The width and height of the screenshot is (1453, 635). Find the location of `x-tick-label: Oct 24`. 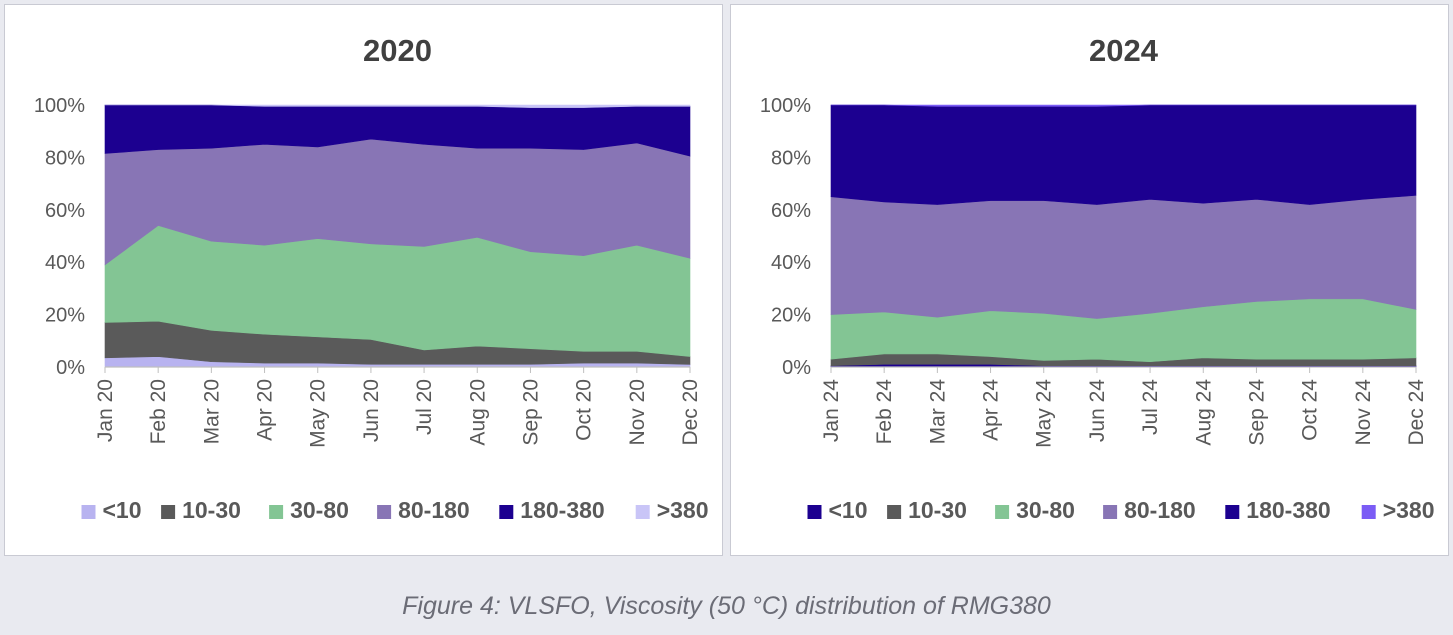

x-tick-label: Oct 24 is located at coordinates (1310, 410).